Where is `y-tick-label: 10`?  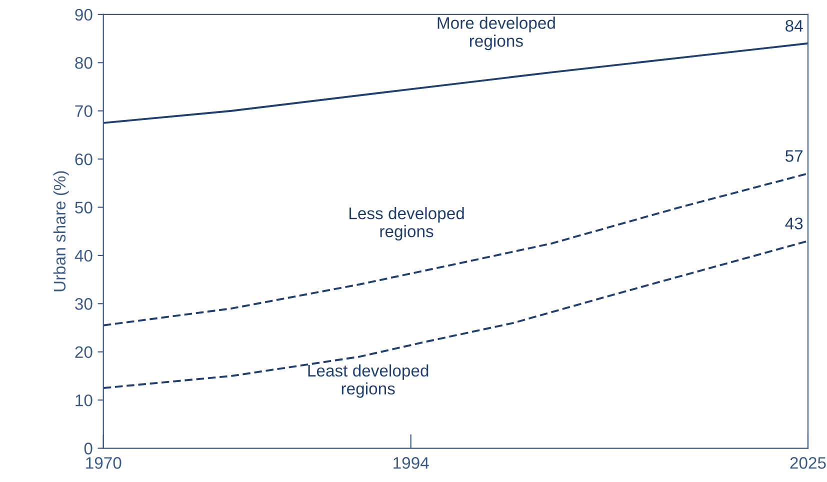
y-tick-label: 10 is located at coordinates (84, 400).